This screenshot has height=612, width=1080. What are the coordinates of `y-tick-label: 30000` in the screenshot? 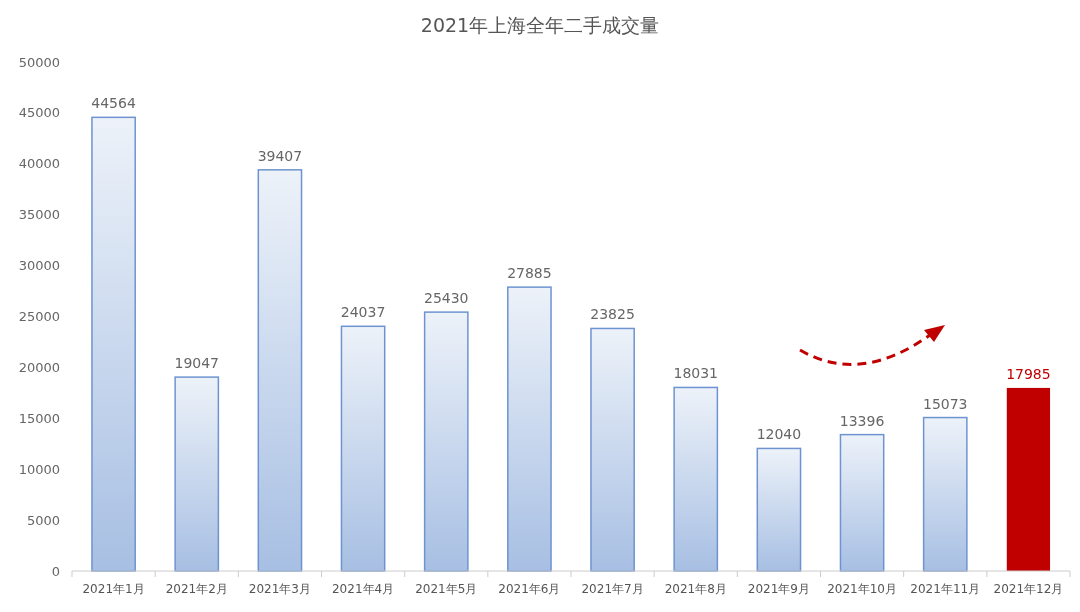 It's located at (39, 266).